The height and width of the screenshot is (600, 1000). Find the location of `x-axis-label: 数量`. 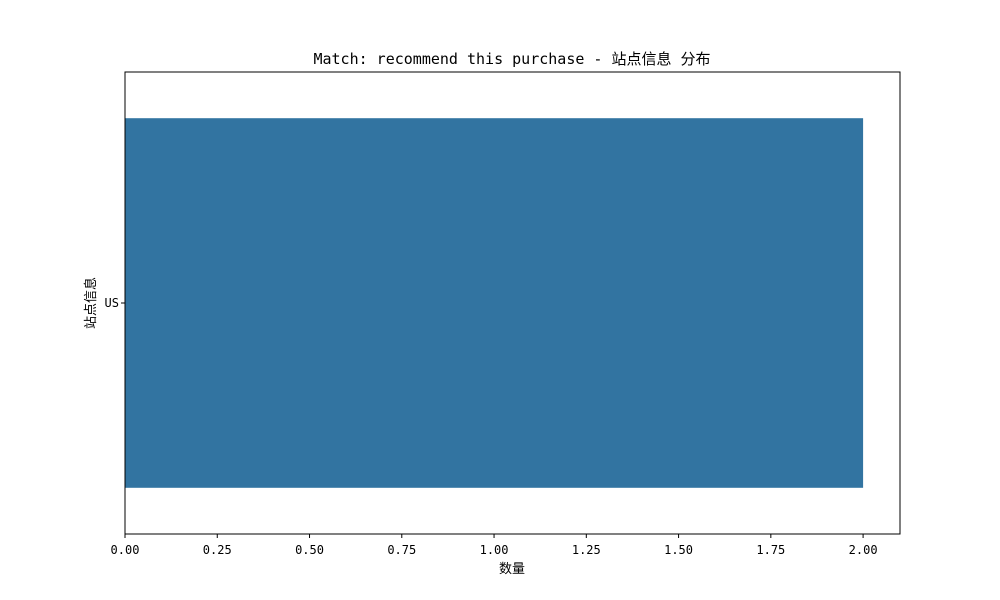

x-axis-label: 数量 is located at coordinates (512, 569).